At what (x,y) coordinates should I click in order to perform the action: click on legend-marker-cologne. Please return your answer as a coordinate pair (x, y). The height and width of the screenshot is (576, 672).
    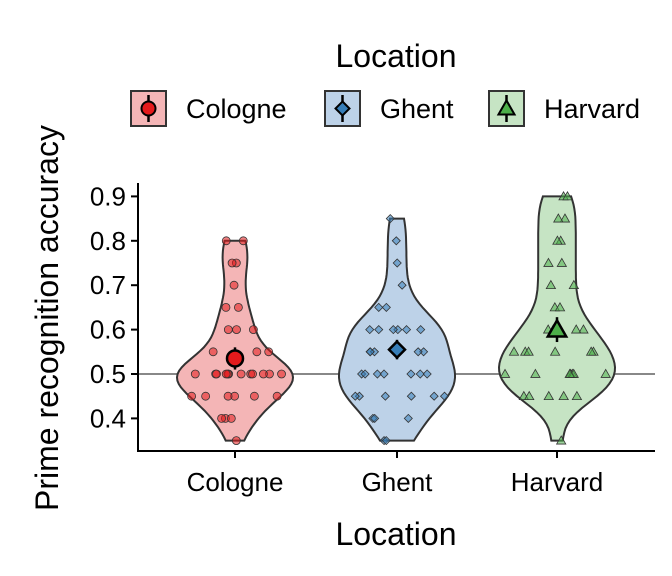
    Looking at the image, I should click on (148, 108).